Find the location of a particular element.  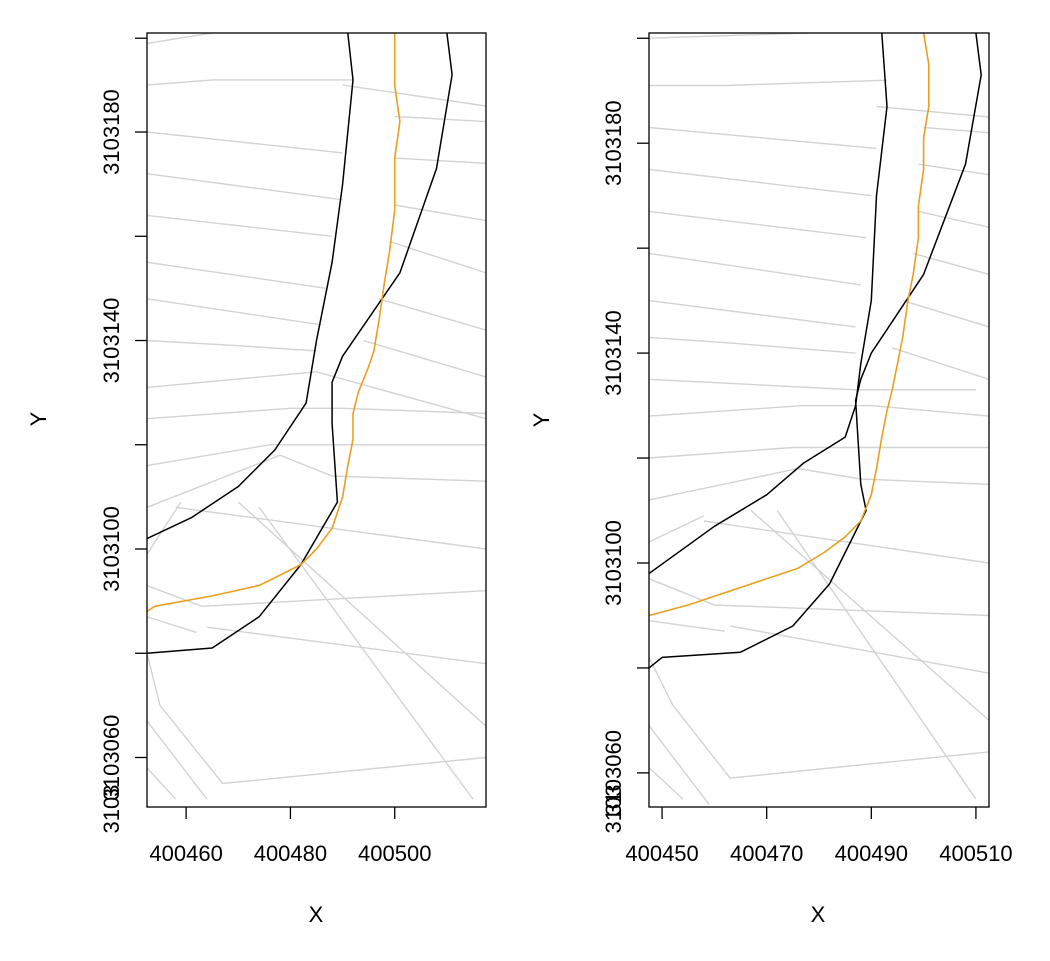

left-y-tick-label: 3103100 is located at coordinates (111, 549).